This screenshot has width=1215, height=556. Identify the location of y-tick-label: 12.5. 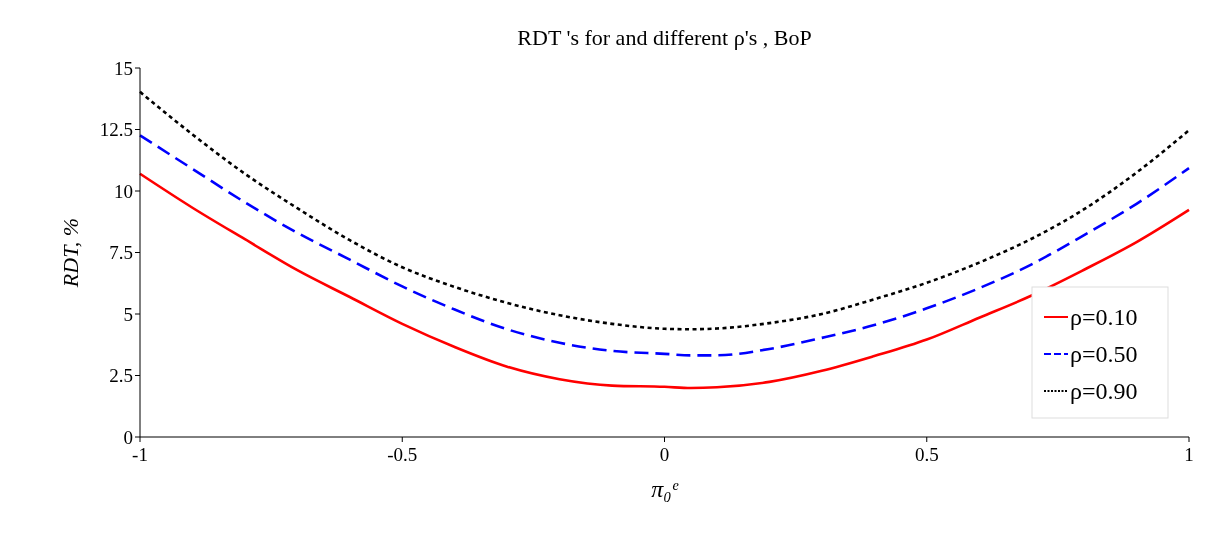
(116, 130).